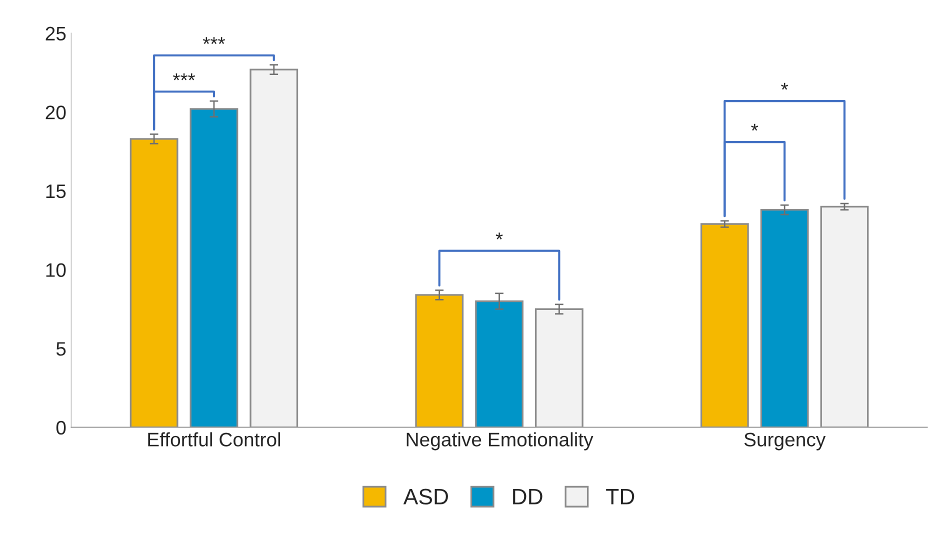 The image size is (951, 555). I want to click on y-tick-label: 25, so click(56, 33).